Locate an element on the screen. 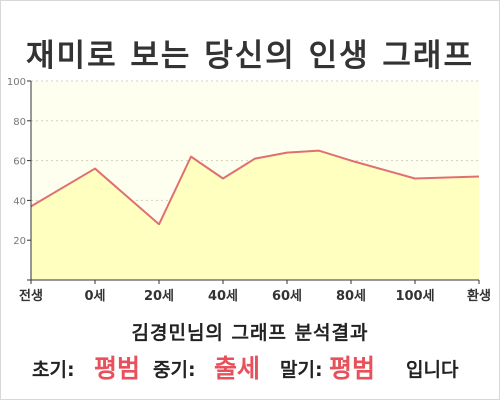 Image resolution: width=500 pixels, height=400 pixels. x-tick-label: 40세 is located at coordinates (223, 296).